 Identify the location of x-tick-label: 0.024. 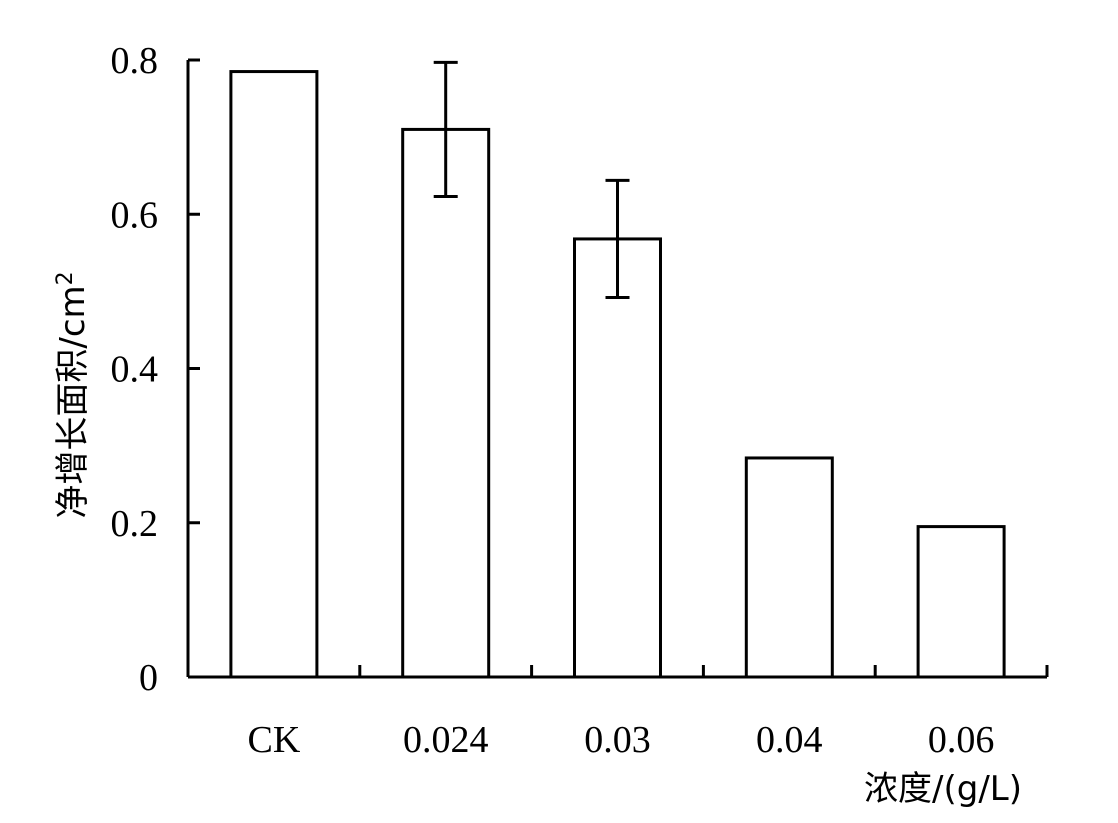
(446, 740).